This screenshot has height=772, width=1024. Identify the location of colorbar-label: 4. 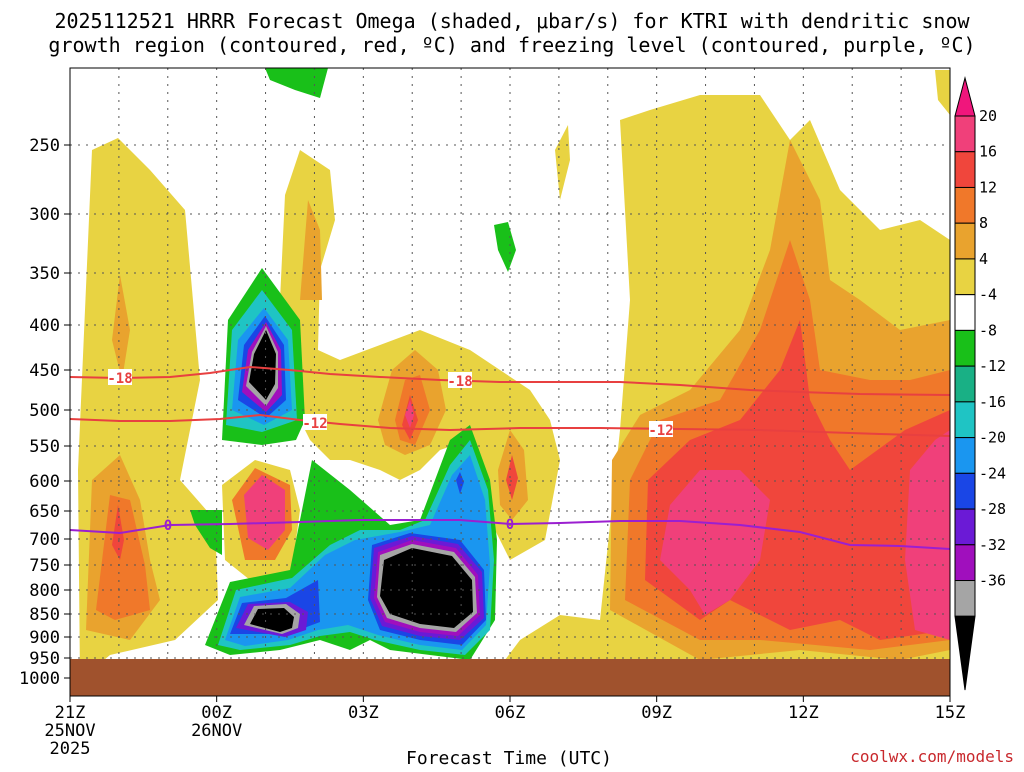
(983, 259).